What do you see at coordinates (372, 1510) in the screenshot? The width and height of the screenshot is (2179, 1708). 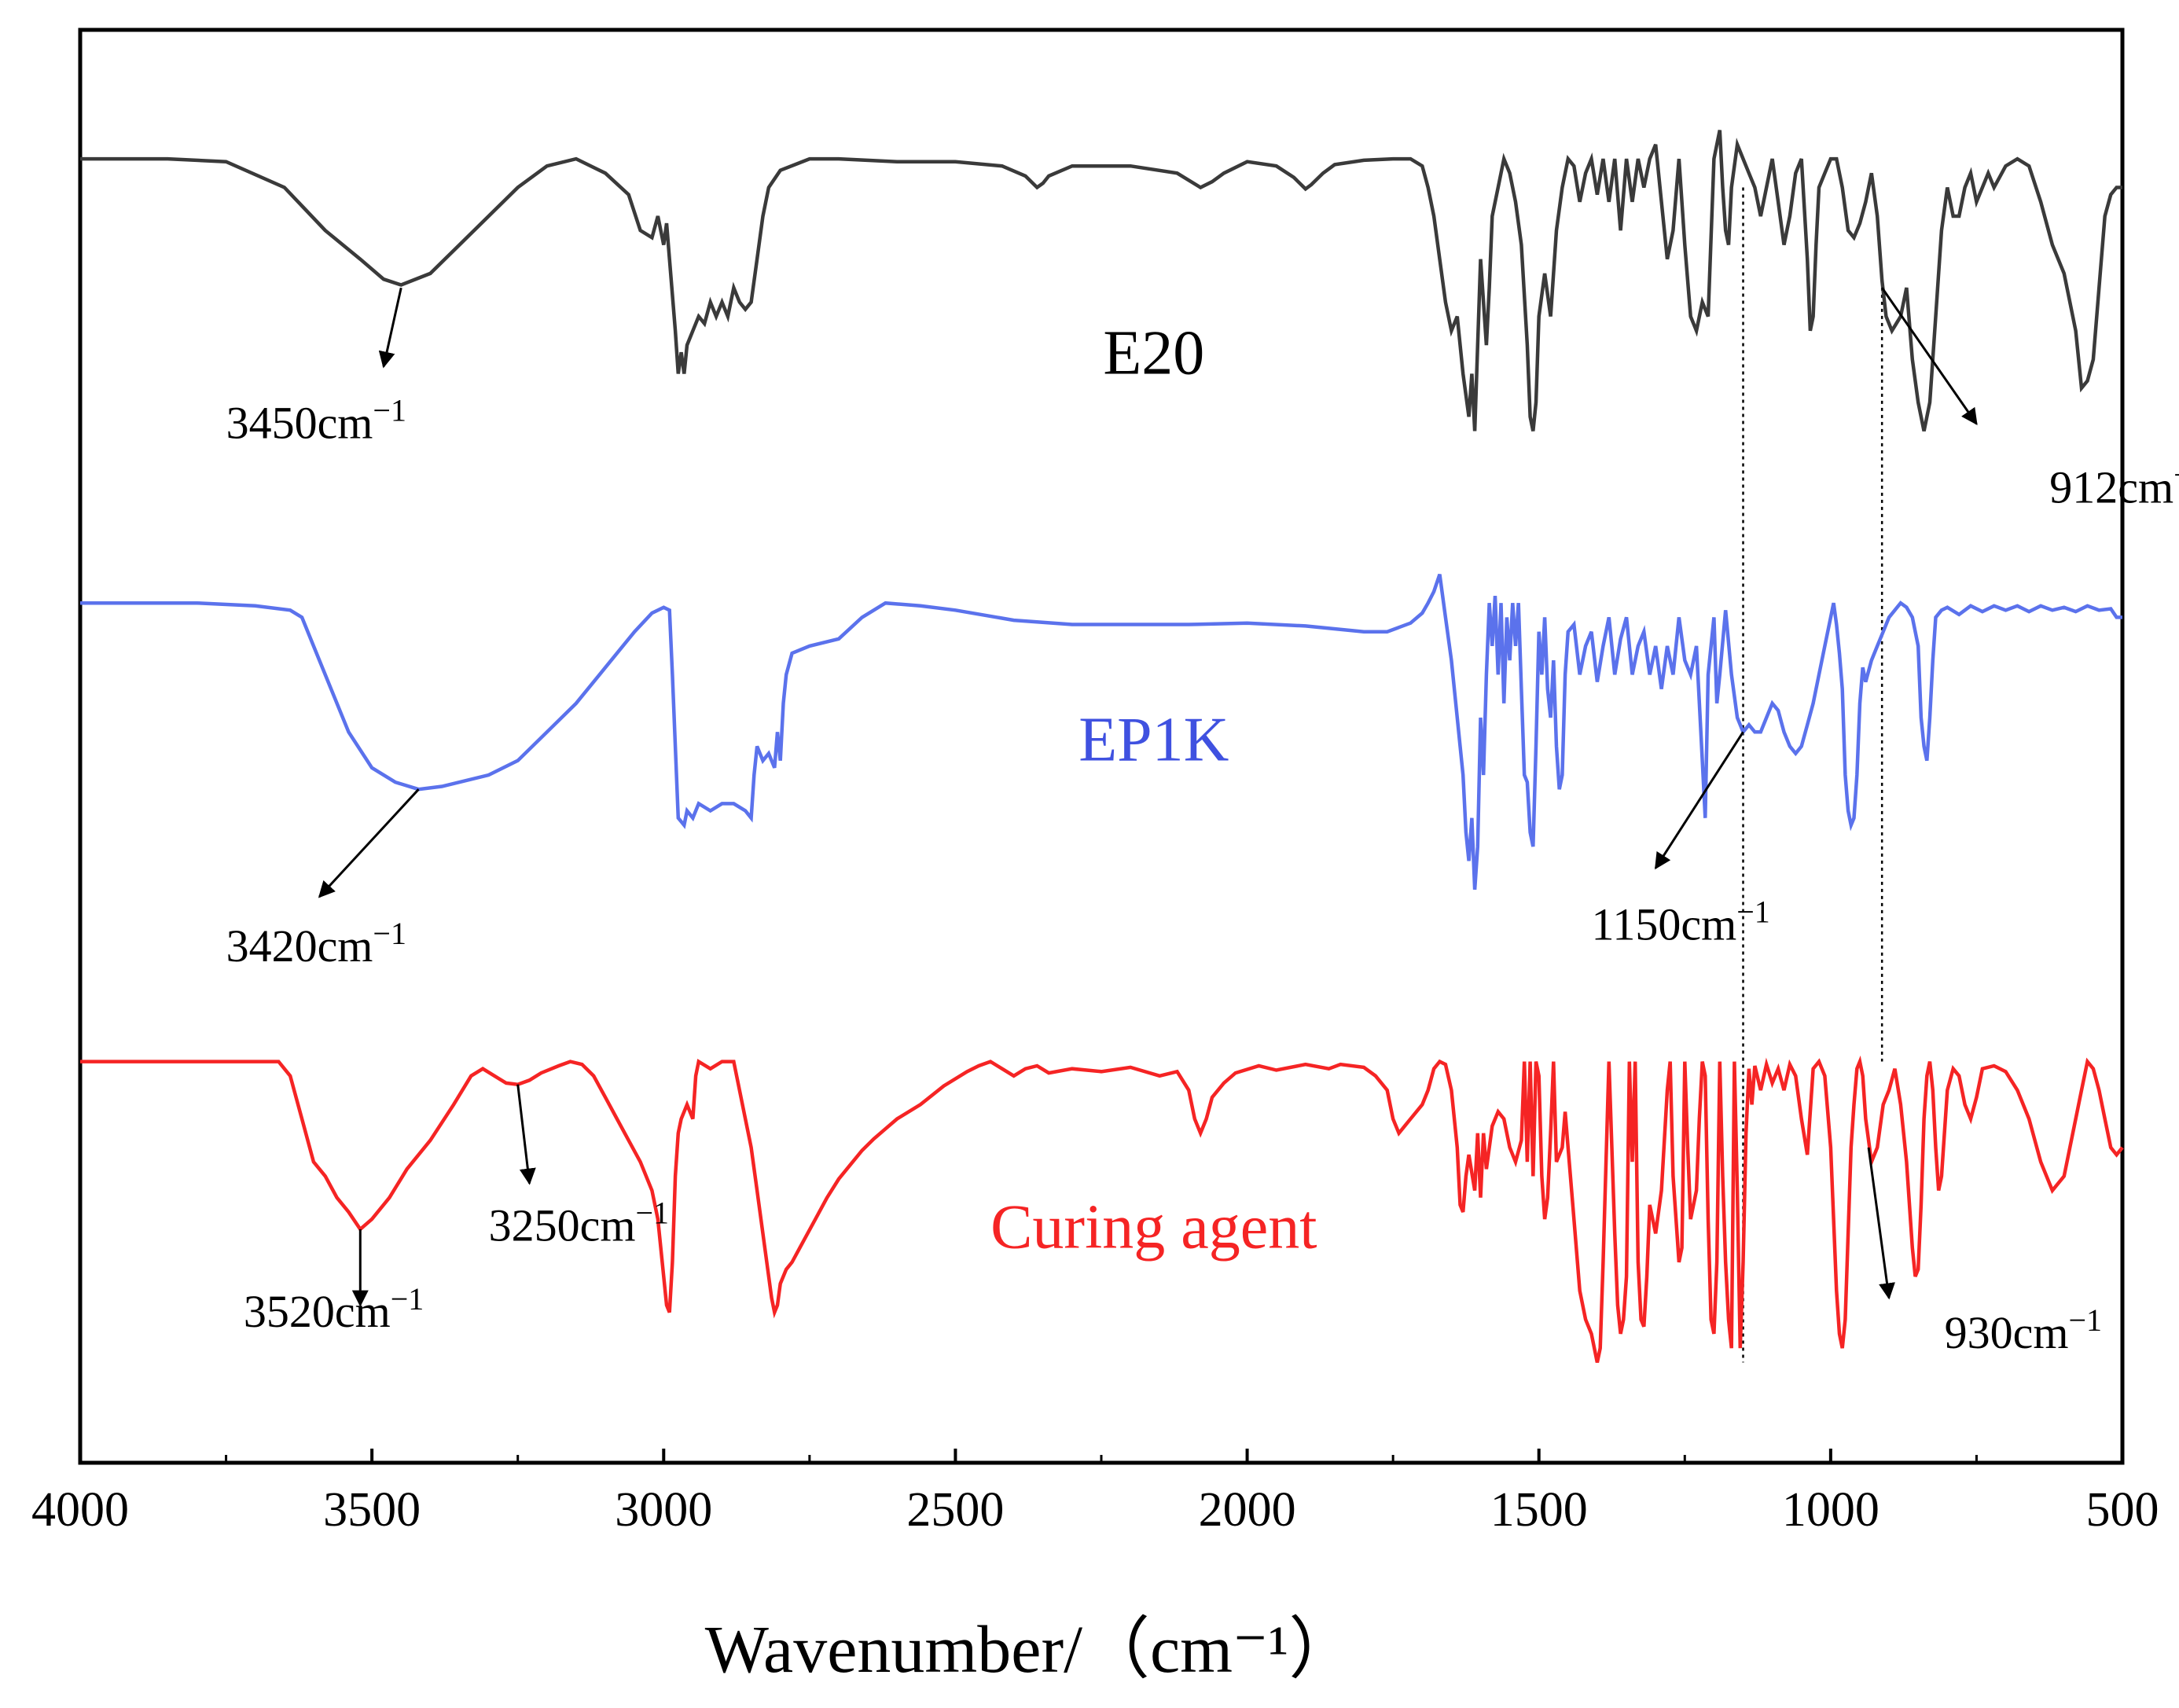 I see `x-tick-label-3500: 3500` at bounding box center [372, 1510].